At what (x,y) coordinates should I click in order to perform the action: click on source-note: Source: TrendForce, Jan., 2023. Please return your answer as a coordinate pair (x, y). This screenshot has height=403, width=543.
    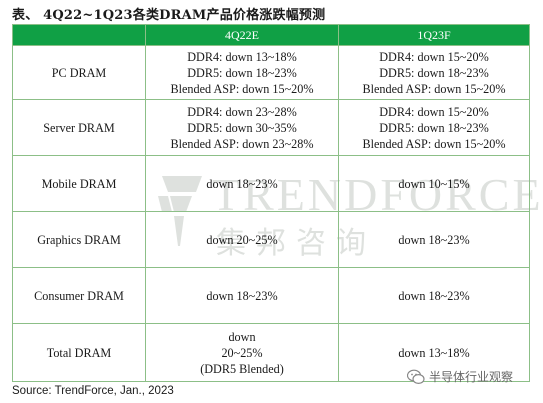
    Looking at the image, I should click on (93, 391).